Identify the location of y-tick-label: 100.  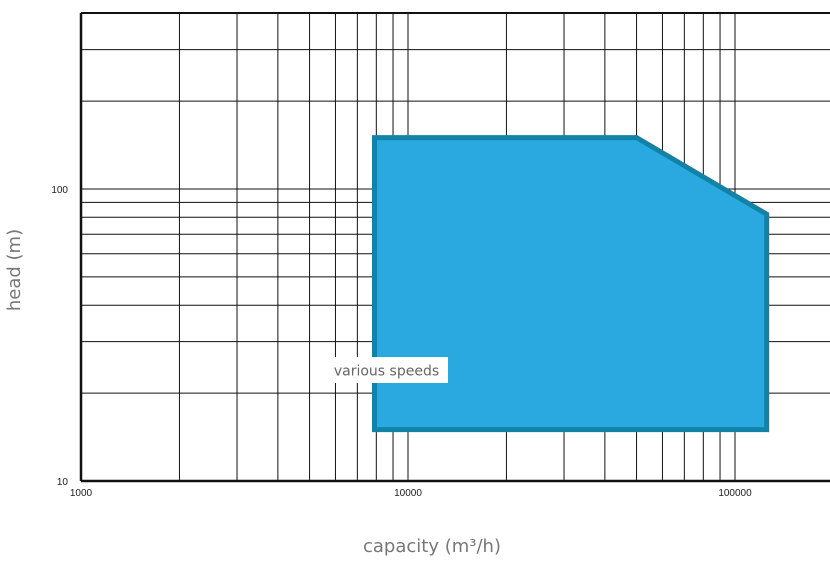
(59, 190).